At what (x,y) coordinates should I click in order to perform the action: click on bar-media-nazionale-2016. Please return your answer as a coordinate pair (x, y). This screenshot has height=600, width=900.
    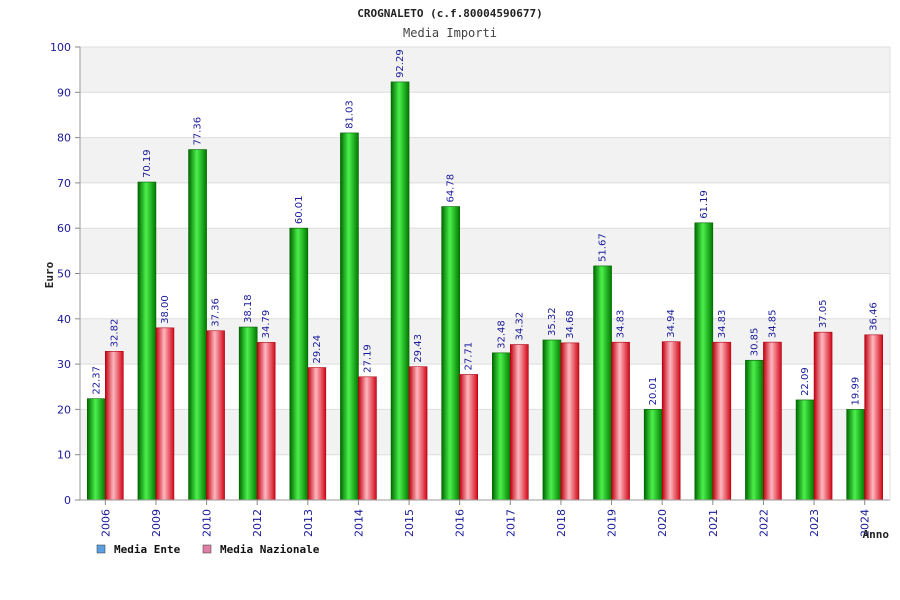
    Looking at the image, I should click on (468, 437).